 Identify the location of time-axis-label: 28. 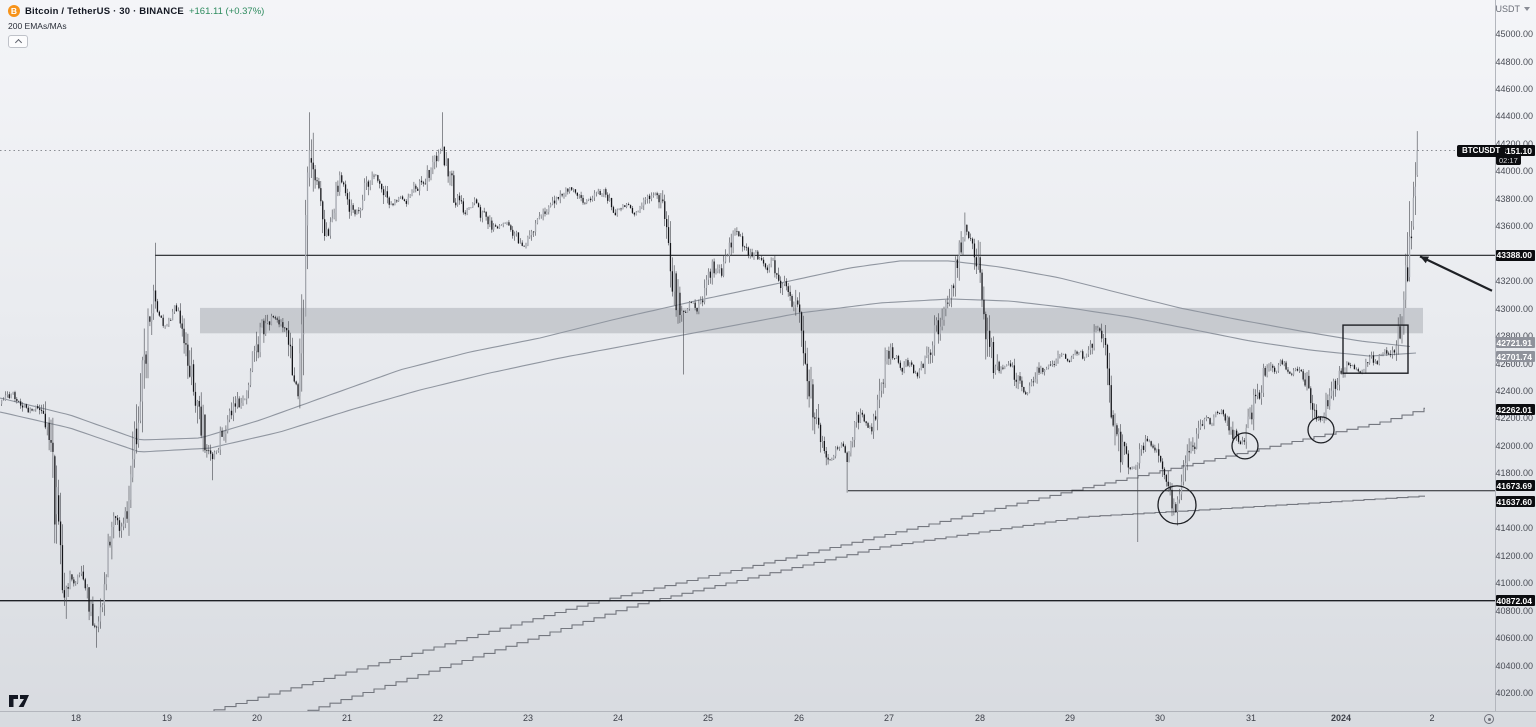
(980, 718).